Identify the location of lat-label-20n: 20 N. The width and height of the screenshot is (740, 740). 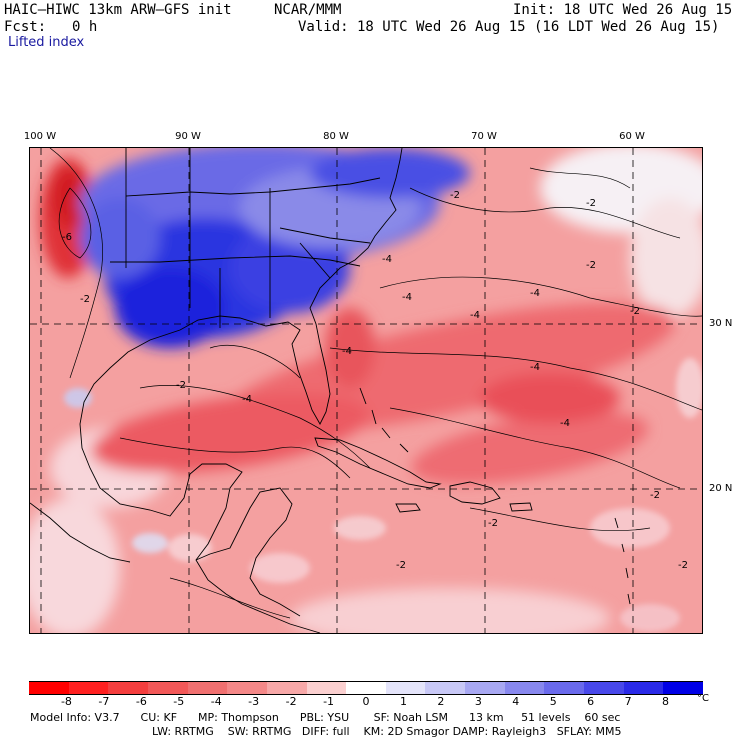
(721, 488).